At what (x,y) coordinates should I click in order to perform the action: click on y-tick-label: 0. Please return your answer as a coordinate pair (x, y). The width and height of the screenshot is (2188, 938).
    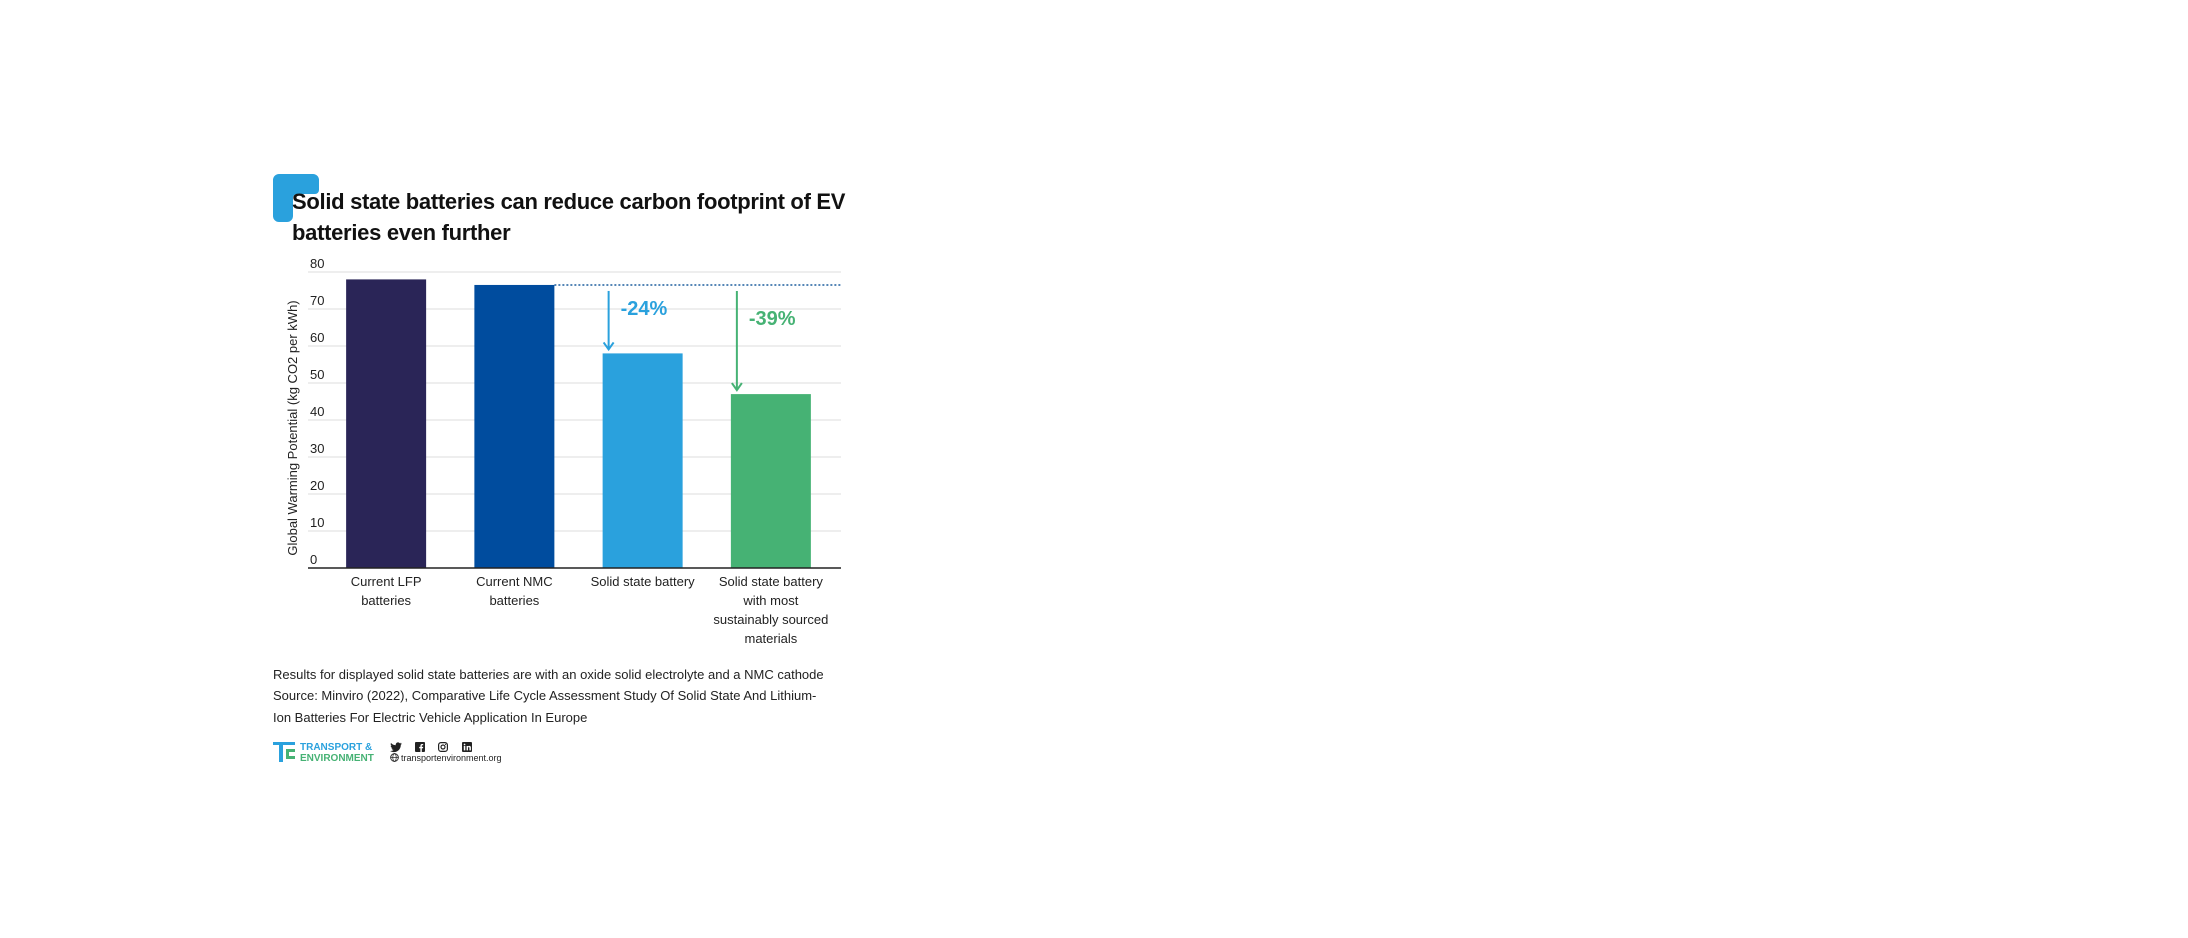
    Looking at the image, I should click on (313, 559).